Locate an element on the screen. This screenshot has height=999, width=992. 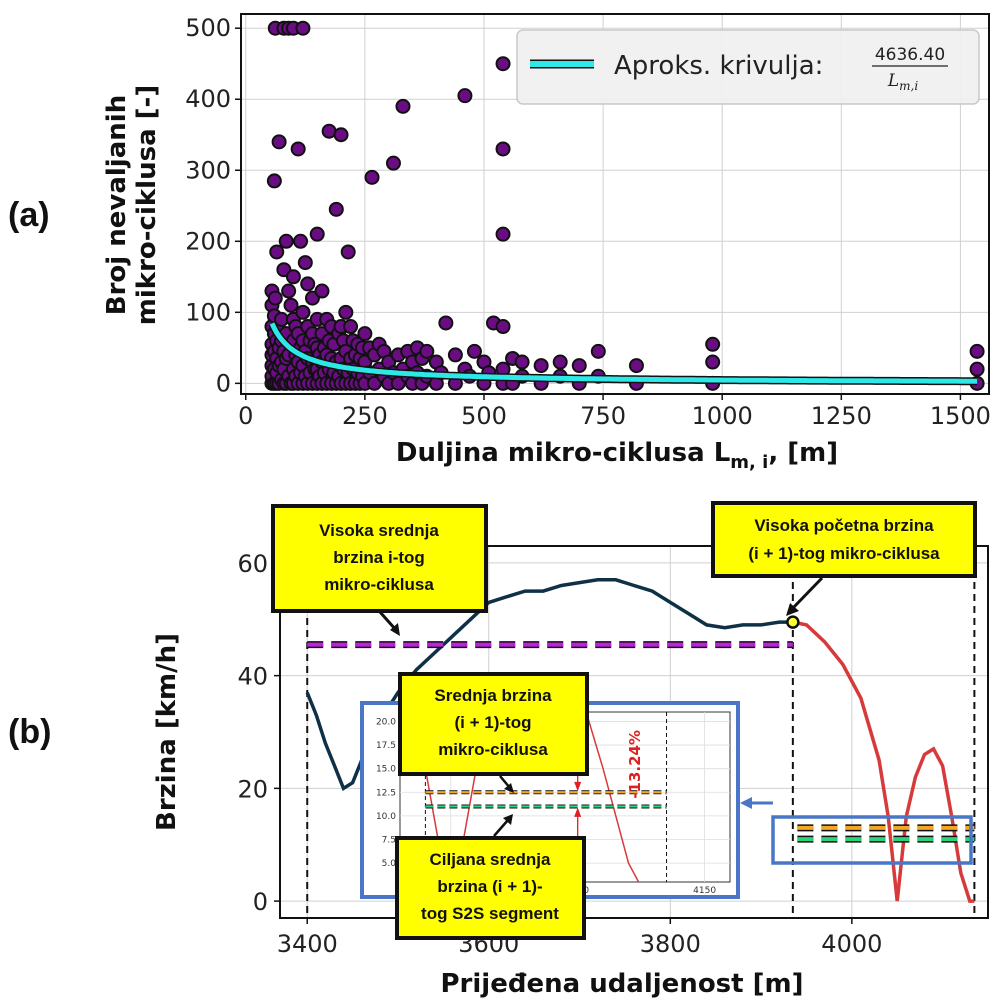
box4-arrow is located at coordinates (501, 828).